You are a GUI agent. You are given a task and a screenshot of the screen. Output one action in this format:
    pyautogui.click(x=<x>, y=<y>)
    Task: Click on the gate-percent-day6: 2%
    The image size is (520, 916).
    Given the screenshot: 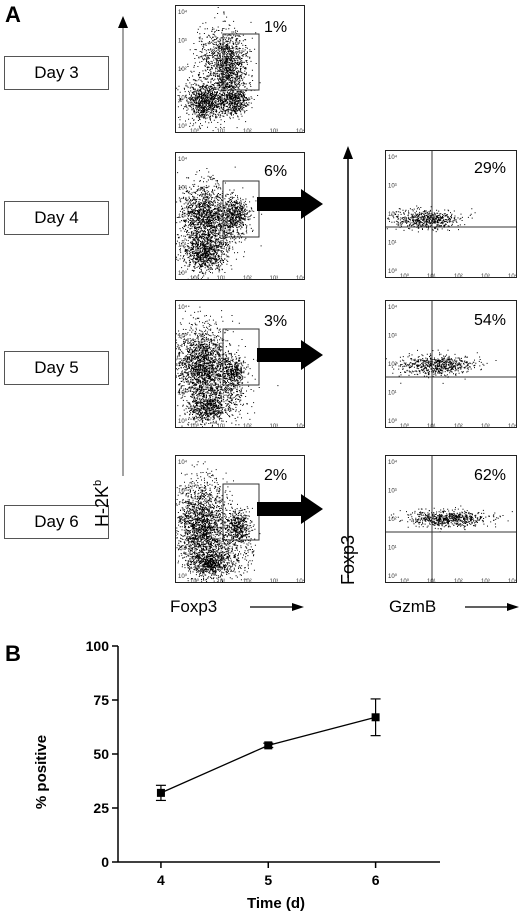 What is the action you would take?
    pyautogui.click(x=276, y=475)
    